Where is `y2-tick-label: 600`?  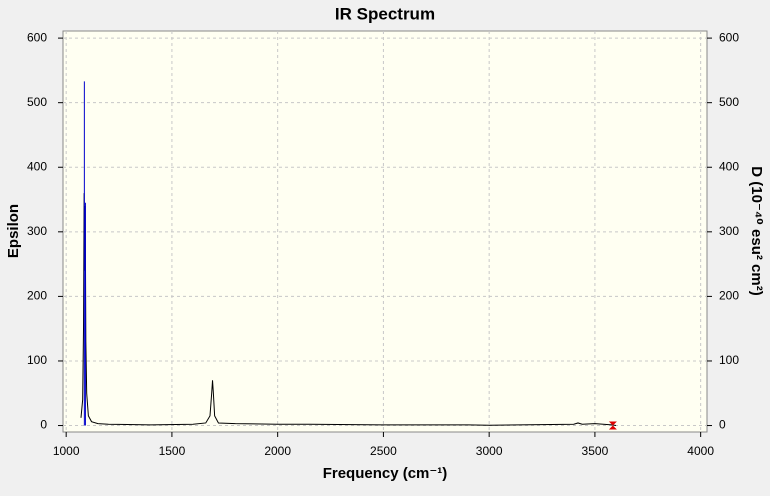 y2-tick-label: 600 is located at coordinates (729, 37).